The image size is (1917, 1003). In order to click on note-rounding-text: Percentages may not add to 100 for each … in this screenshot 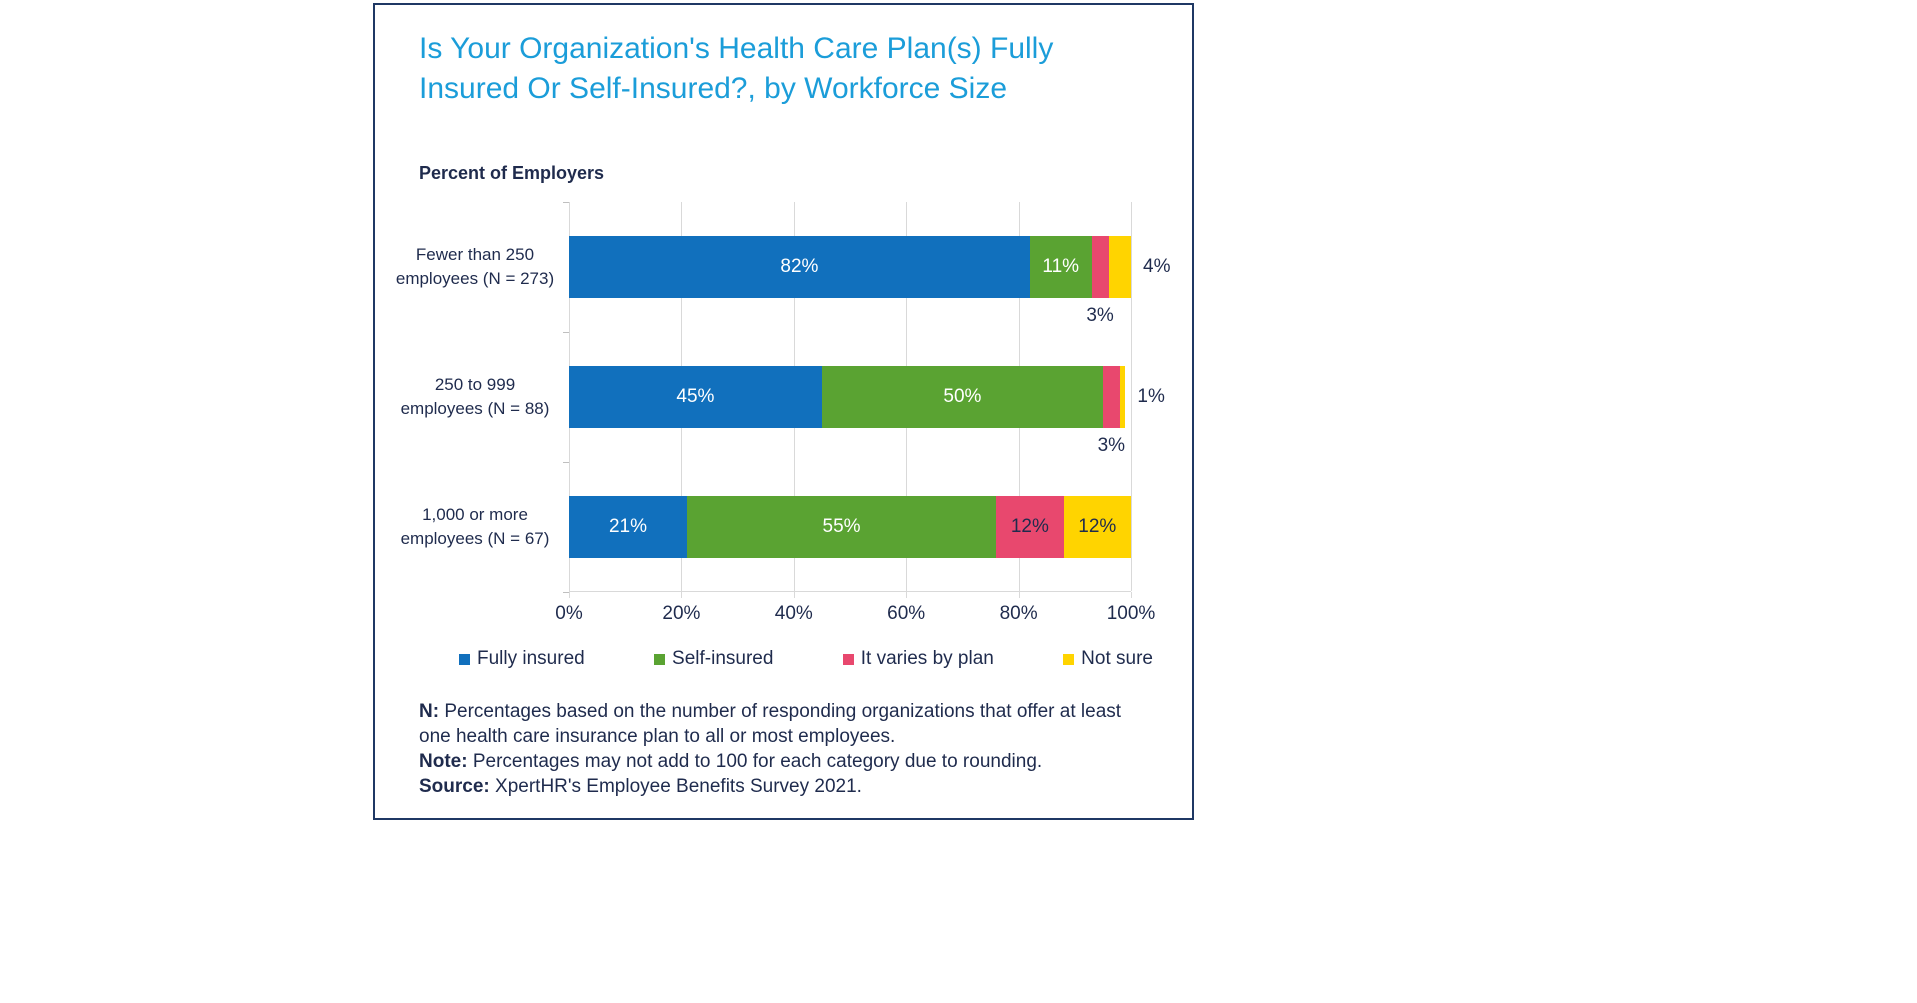, I will do `click(755, 761)`.